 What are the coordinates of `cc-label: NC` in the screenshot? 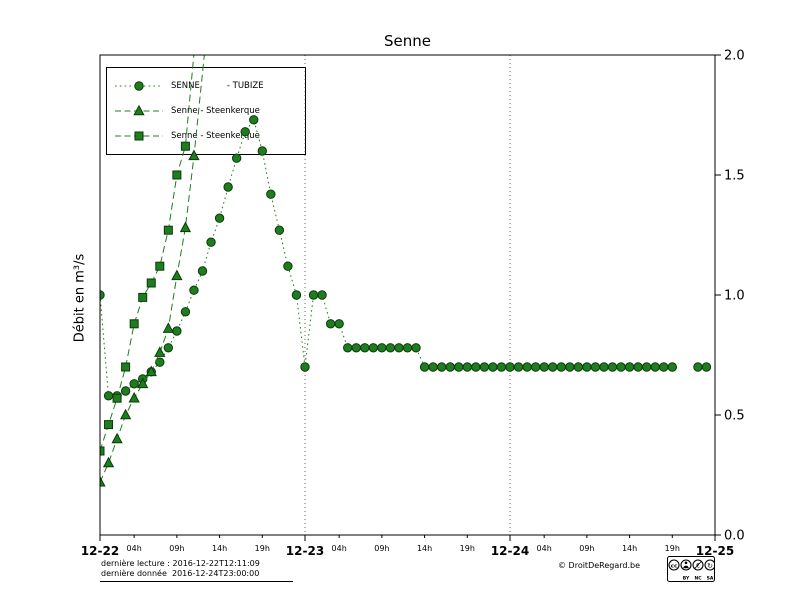 It's located at (698, 579).